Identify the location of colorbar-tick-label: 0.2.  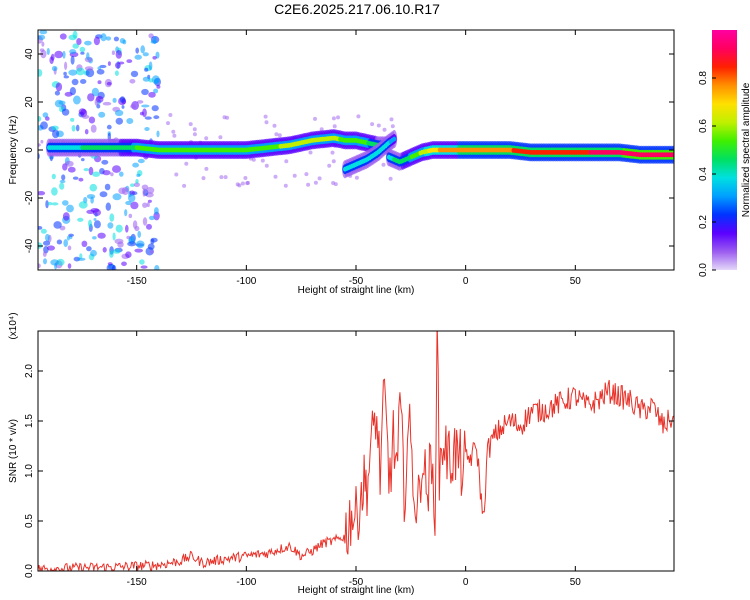
(703, 222).